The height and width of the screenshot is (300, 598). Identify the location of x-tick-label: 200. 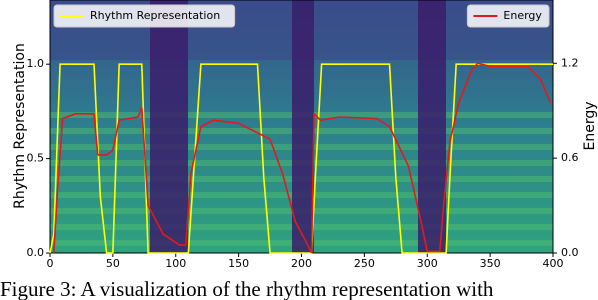
(301, 263).